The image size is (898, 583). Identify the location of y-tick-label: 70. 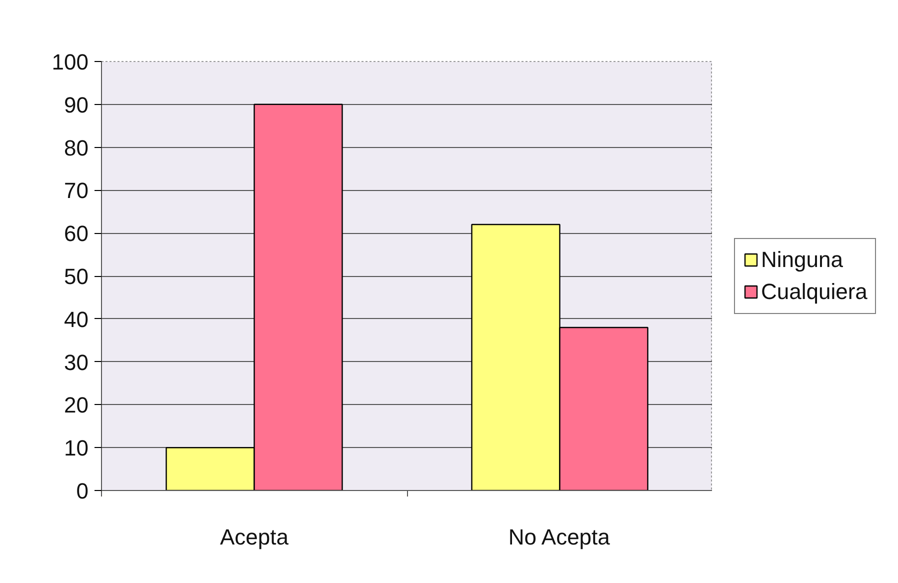
(76, 191).